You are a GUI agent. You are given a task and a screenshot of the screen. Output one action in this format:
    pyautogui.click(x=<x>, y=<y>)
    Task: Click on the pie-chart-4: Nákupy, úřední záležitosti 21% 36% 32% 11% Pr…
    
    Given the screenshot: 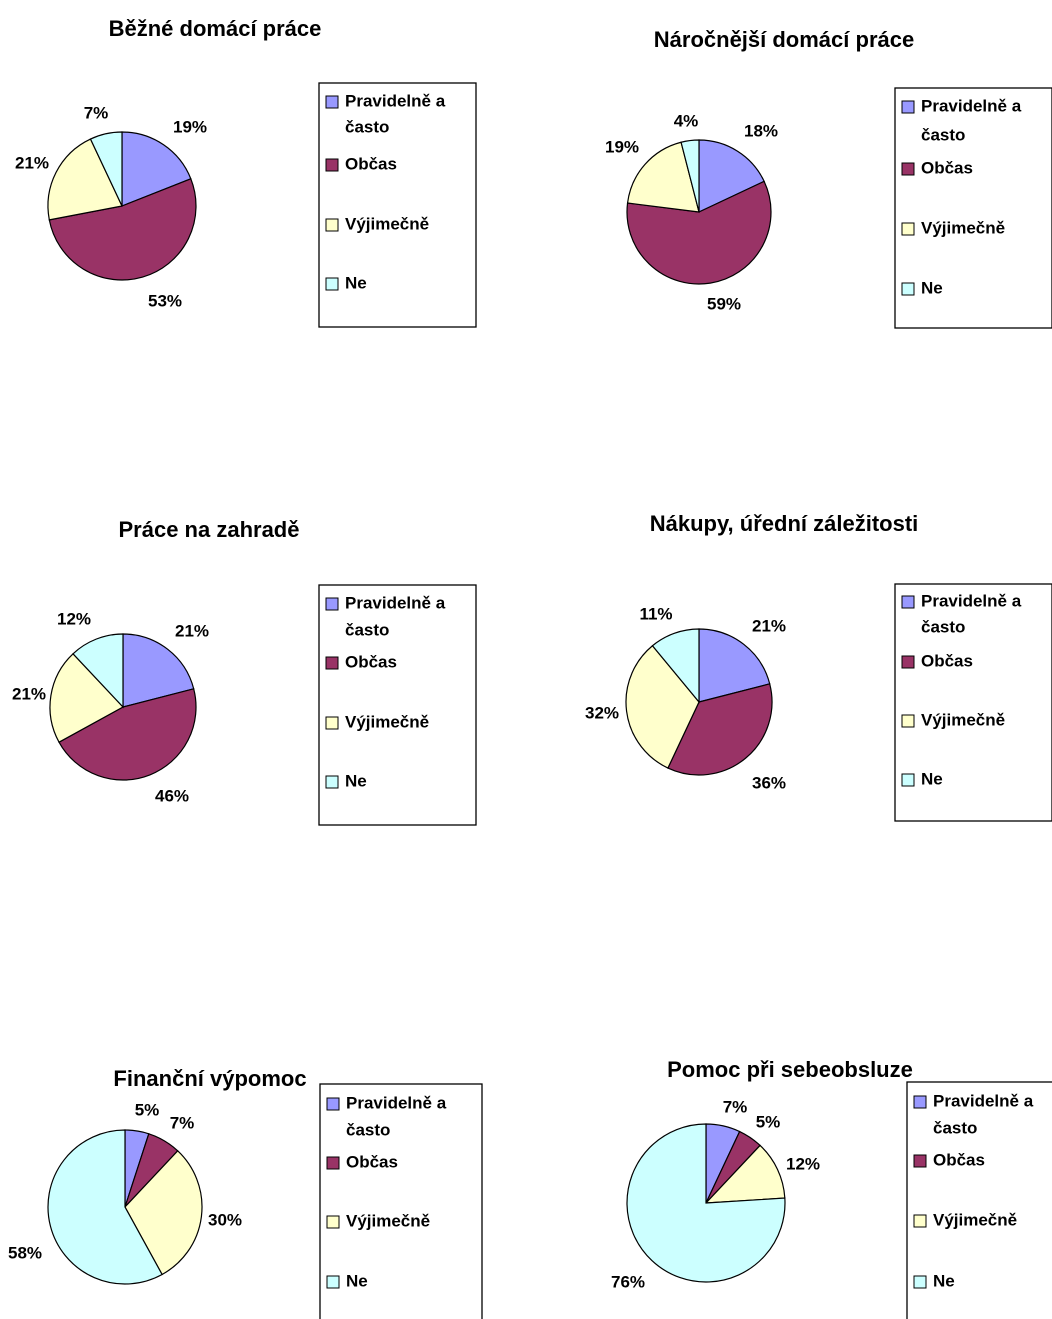 What is the action you would take?
    pyautogui.click(x=818, y=666)
    